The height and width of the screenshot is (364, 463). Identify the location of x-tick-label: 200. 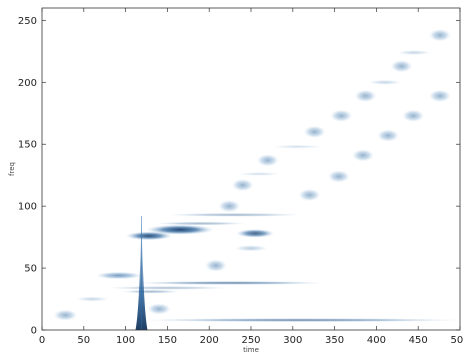
(209, 340).